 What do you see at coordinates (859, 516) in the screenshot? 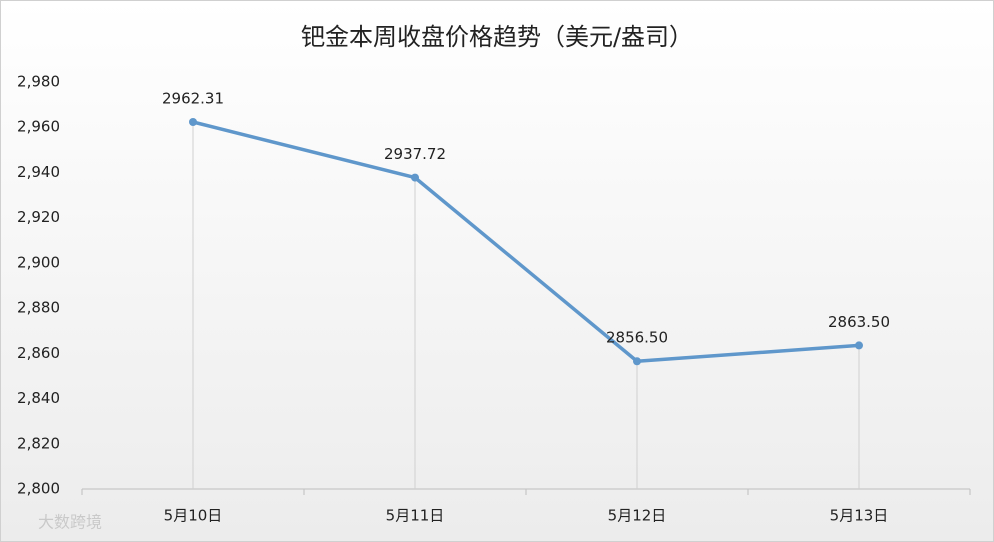
I see `x-tick-label: 5月13日` at bounding box center [859, 516].